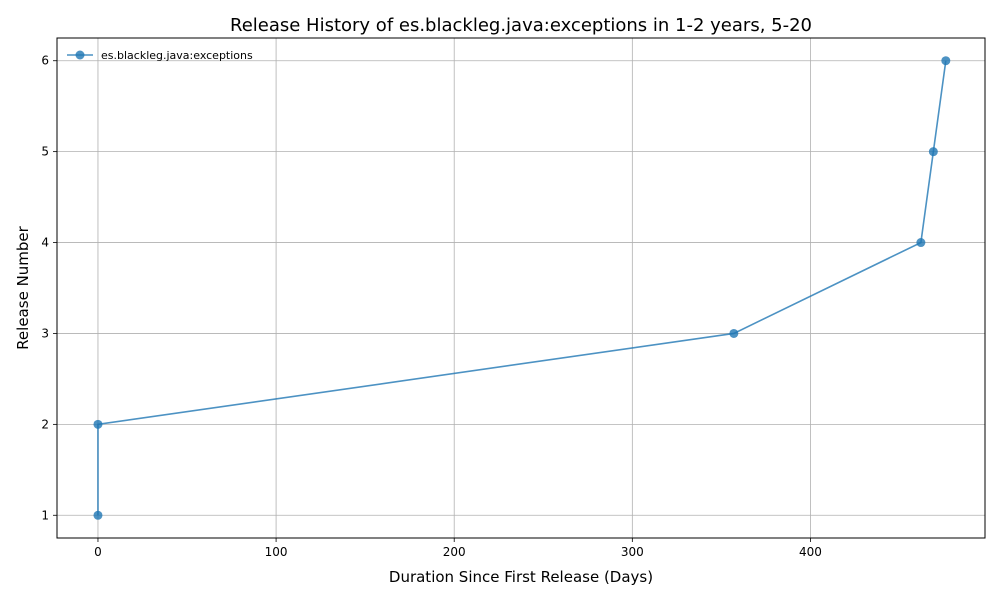  Describe the element at coordinates (45, 243) in the screenshot. I see `y-tick-label: 4` at that location.